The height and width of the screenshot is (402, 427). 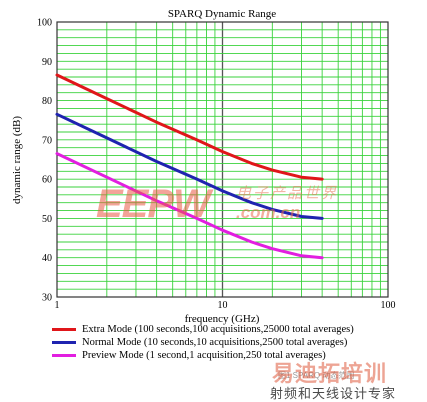 What do you see at coordinates (57, 305) in the screenshot?
I see `x-tick-label: 1` at bounding box center [57, 305].